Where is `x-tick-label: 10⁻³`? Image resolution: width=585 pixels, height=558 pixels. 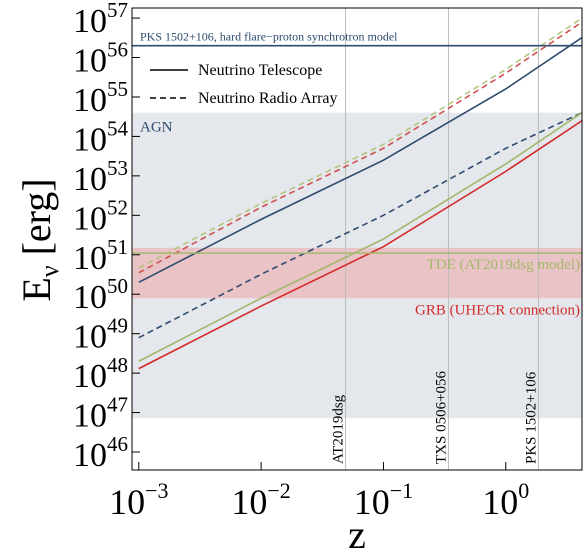 x-tick-label: 10⁻³ is located at coordinates (138, 500).